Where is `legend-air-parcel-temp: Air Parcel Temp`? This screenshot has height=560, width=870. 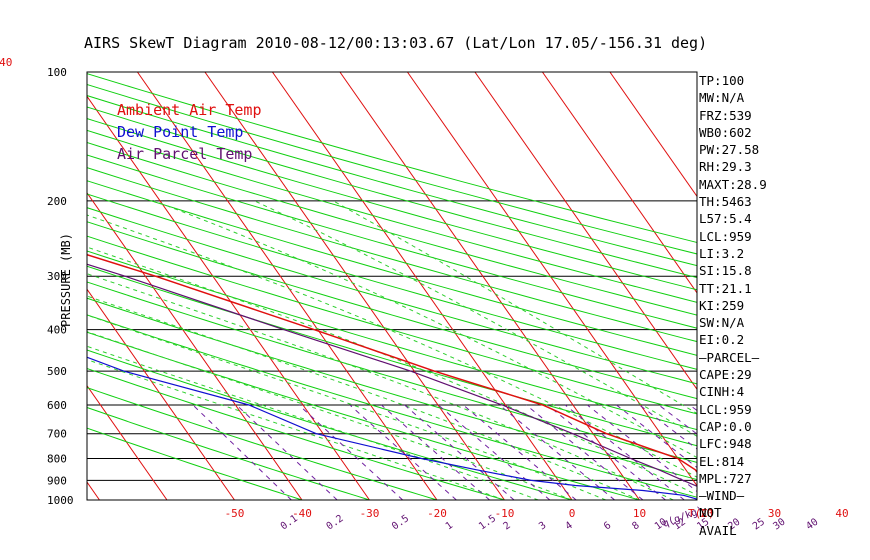
legend-air-parcel-temp: Air Parcel Temp is located at coordinates (184, 154).